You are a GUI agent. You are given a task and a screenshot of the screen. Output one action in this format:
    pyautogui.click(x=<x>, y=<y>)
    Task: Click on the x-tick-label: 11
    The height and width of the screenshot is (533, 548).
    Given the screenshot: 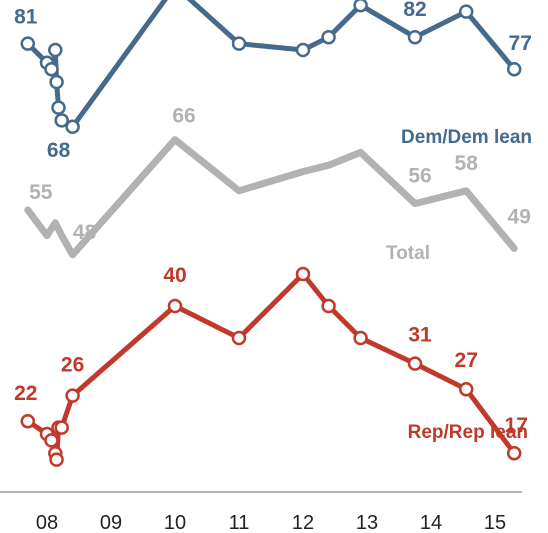 What is the action you would take?
    pyautogui.click(x=239, y=522)
    